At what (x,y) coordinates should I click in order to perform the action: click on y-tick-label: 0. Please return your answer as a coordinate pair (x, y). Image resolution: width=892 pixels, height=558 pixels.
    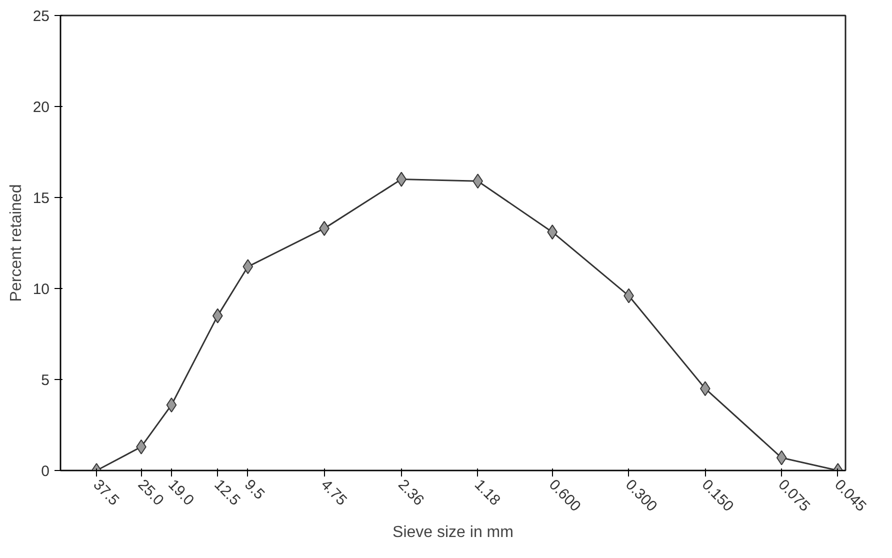
    Looking at the image, I should click on (45, 471).